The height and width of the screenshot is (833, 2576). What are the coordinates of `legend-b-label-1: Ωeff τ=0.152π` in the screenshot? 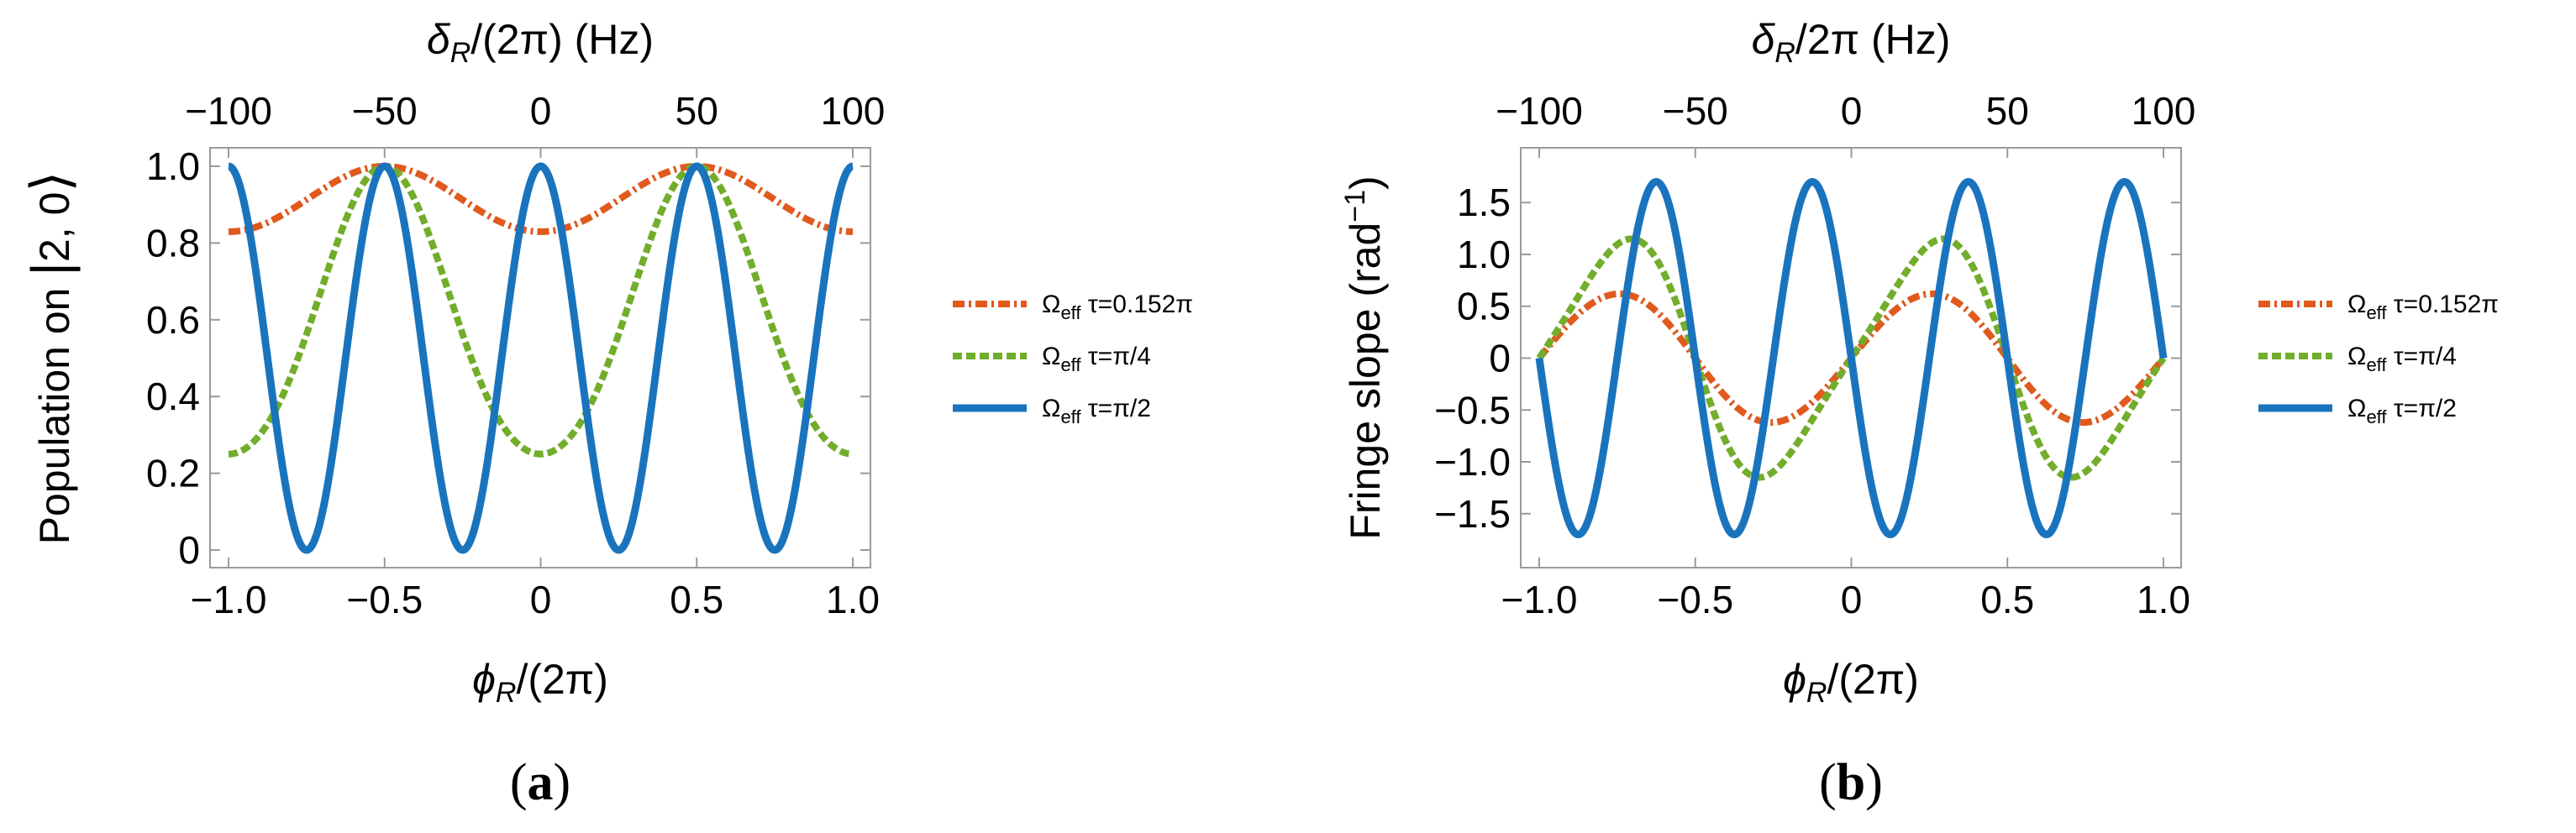 It's located at (2423, 307).